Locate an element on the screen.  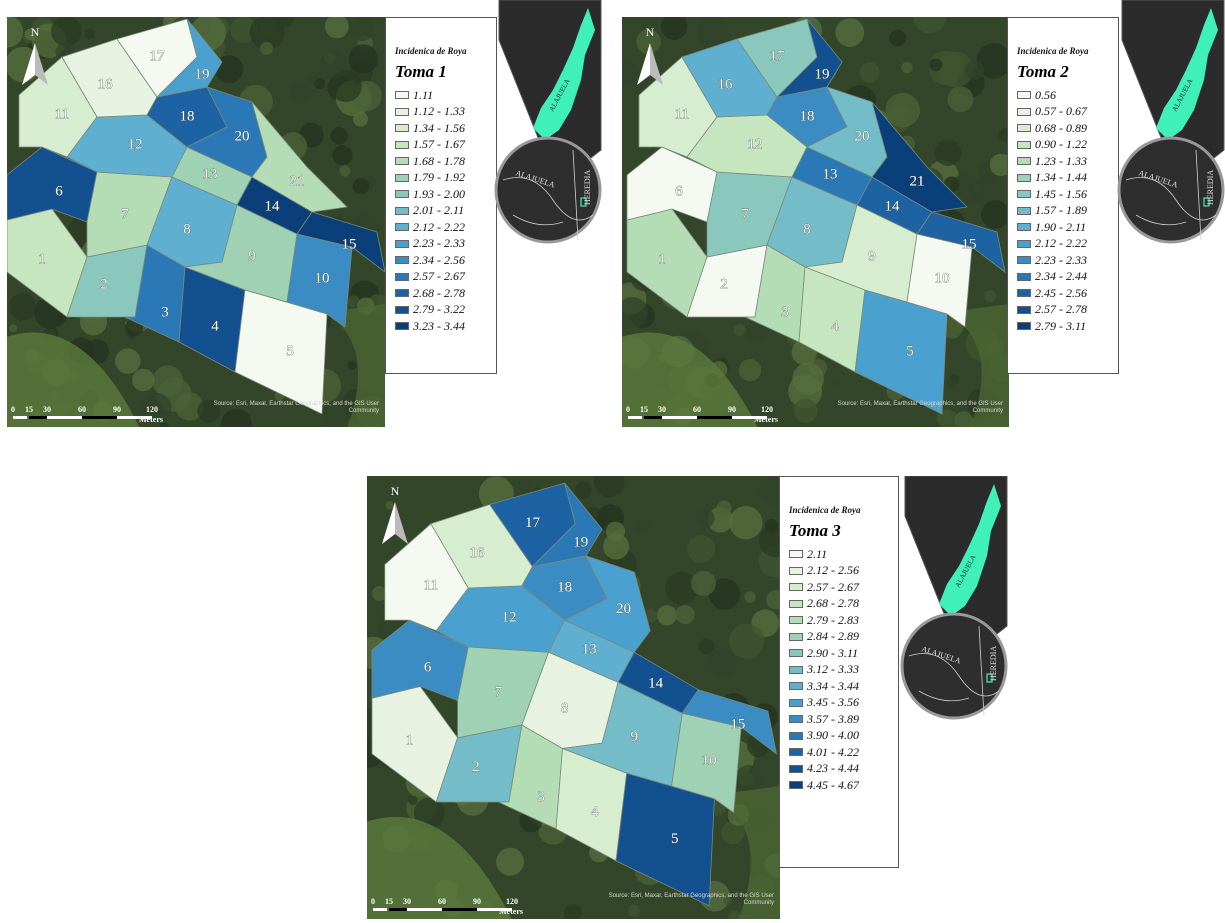
plot-label-14: 14 is located at coordinates (656, 684).